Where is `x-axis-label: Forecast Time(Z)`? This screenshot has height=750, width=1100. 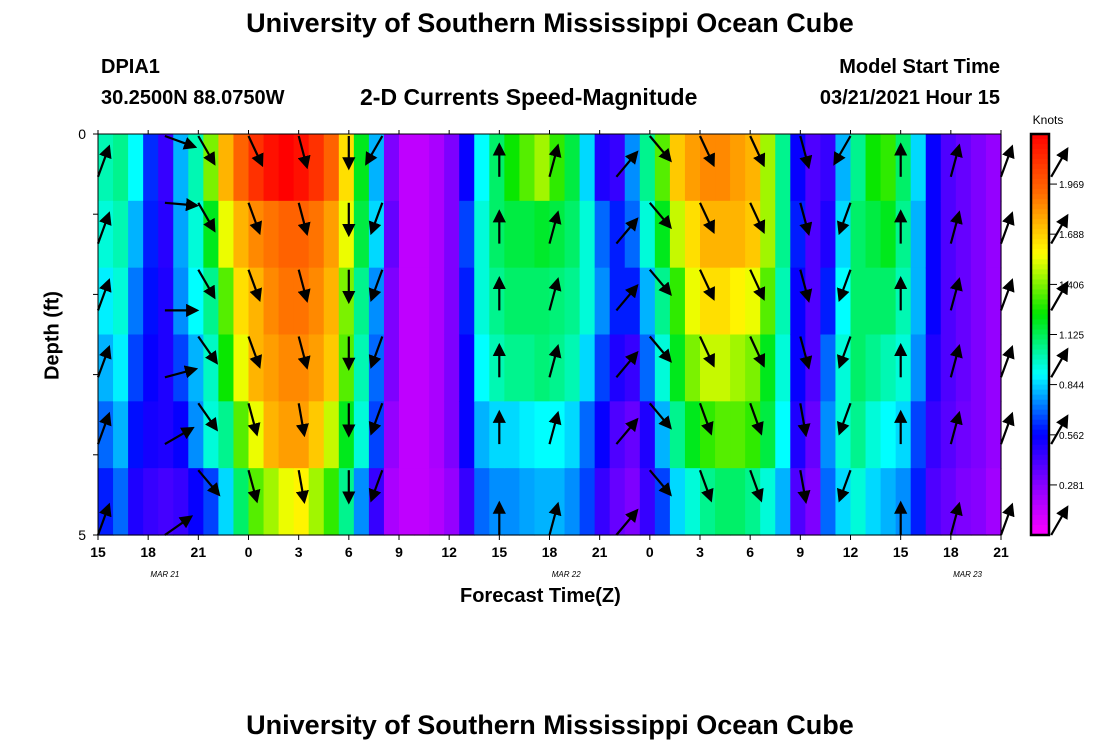
x-axis-label: Forecast Time(Z) is located at coordinates (540, 596).